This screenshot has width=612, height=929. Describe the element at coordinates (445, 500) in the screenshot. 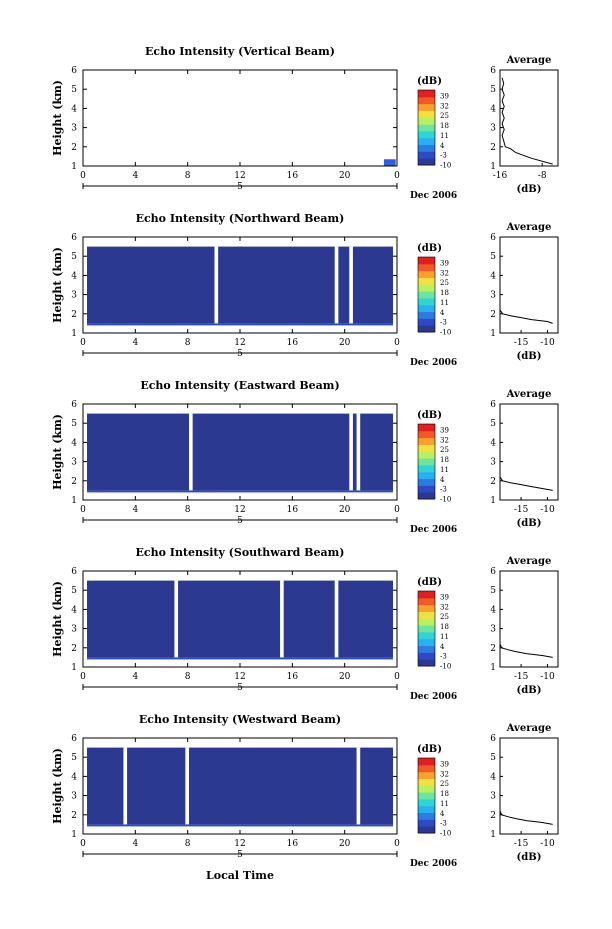

I see `colorbar-tick-label: -10` at that location.